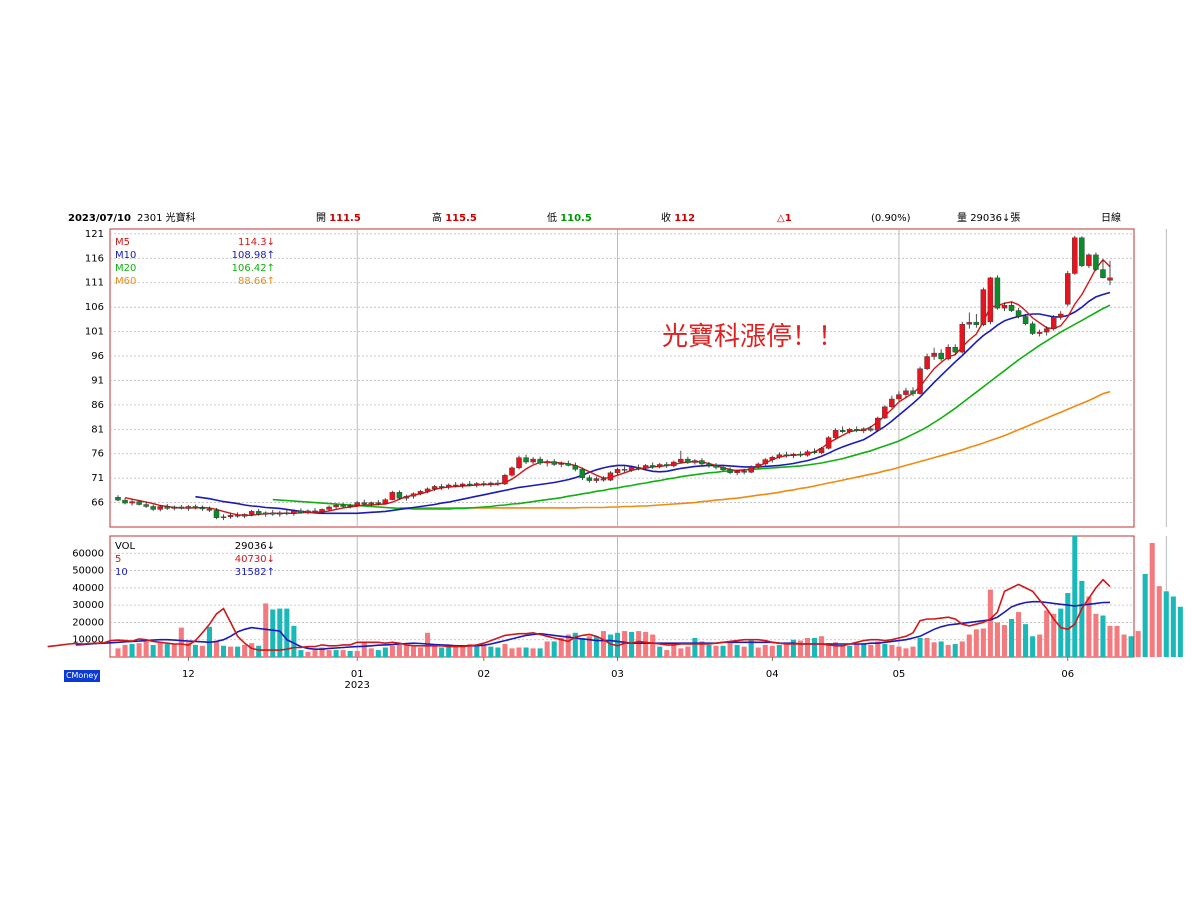 Image resolution: width=1200 pixels, height=900 pixels. What do you see at coordinates (483, 674) in the screenshot?
I see `x-month-label: 02` at bounding box center [483, 674].